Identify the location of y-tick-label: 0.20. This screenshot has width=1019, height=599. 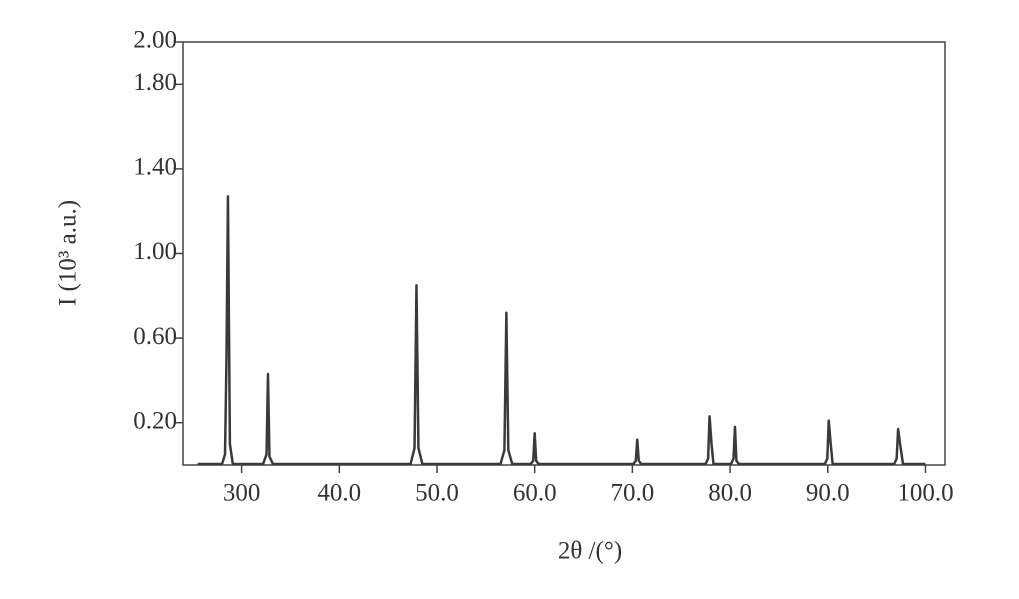
(155, 420).